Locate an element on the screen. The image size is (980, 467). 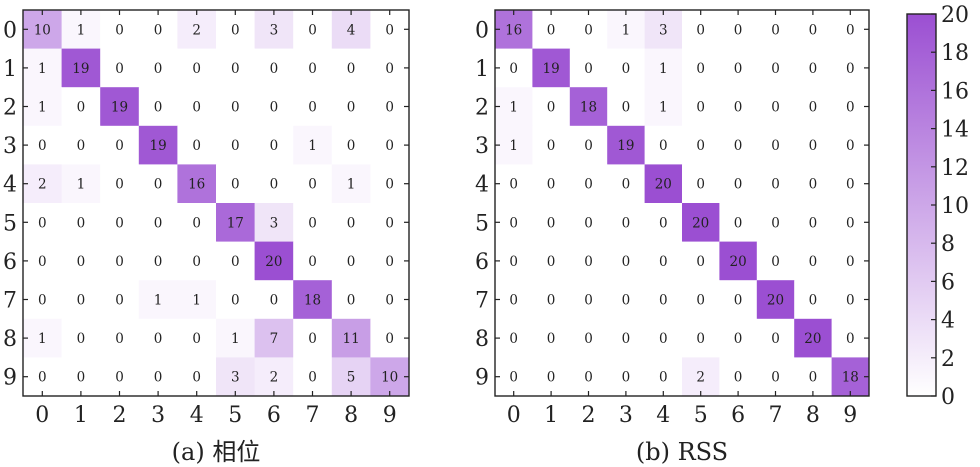
colorbar-tick-label: 12 is located at coordinates (955, 168).